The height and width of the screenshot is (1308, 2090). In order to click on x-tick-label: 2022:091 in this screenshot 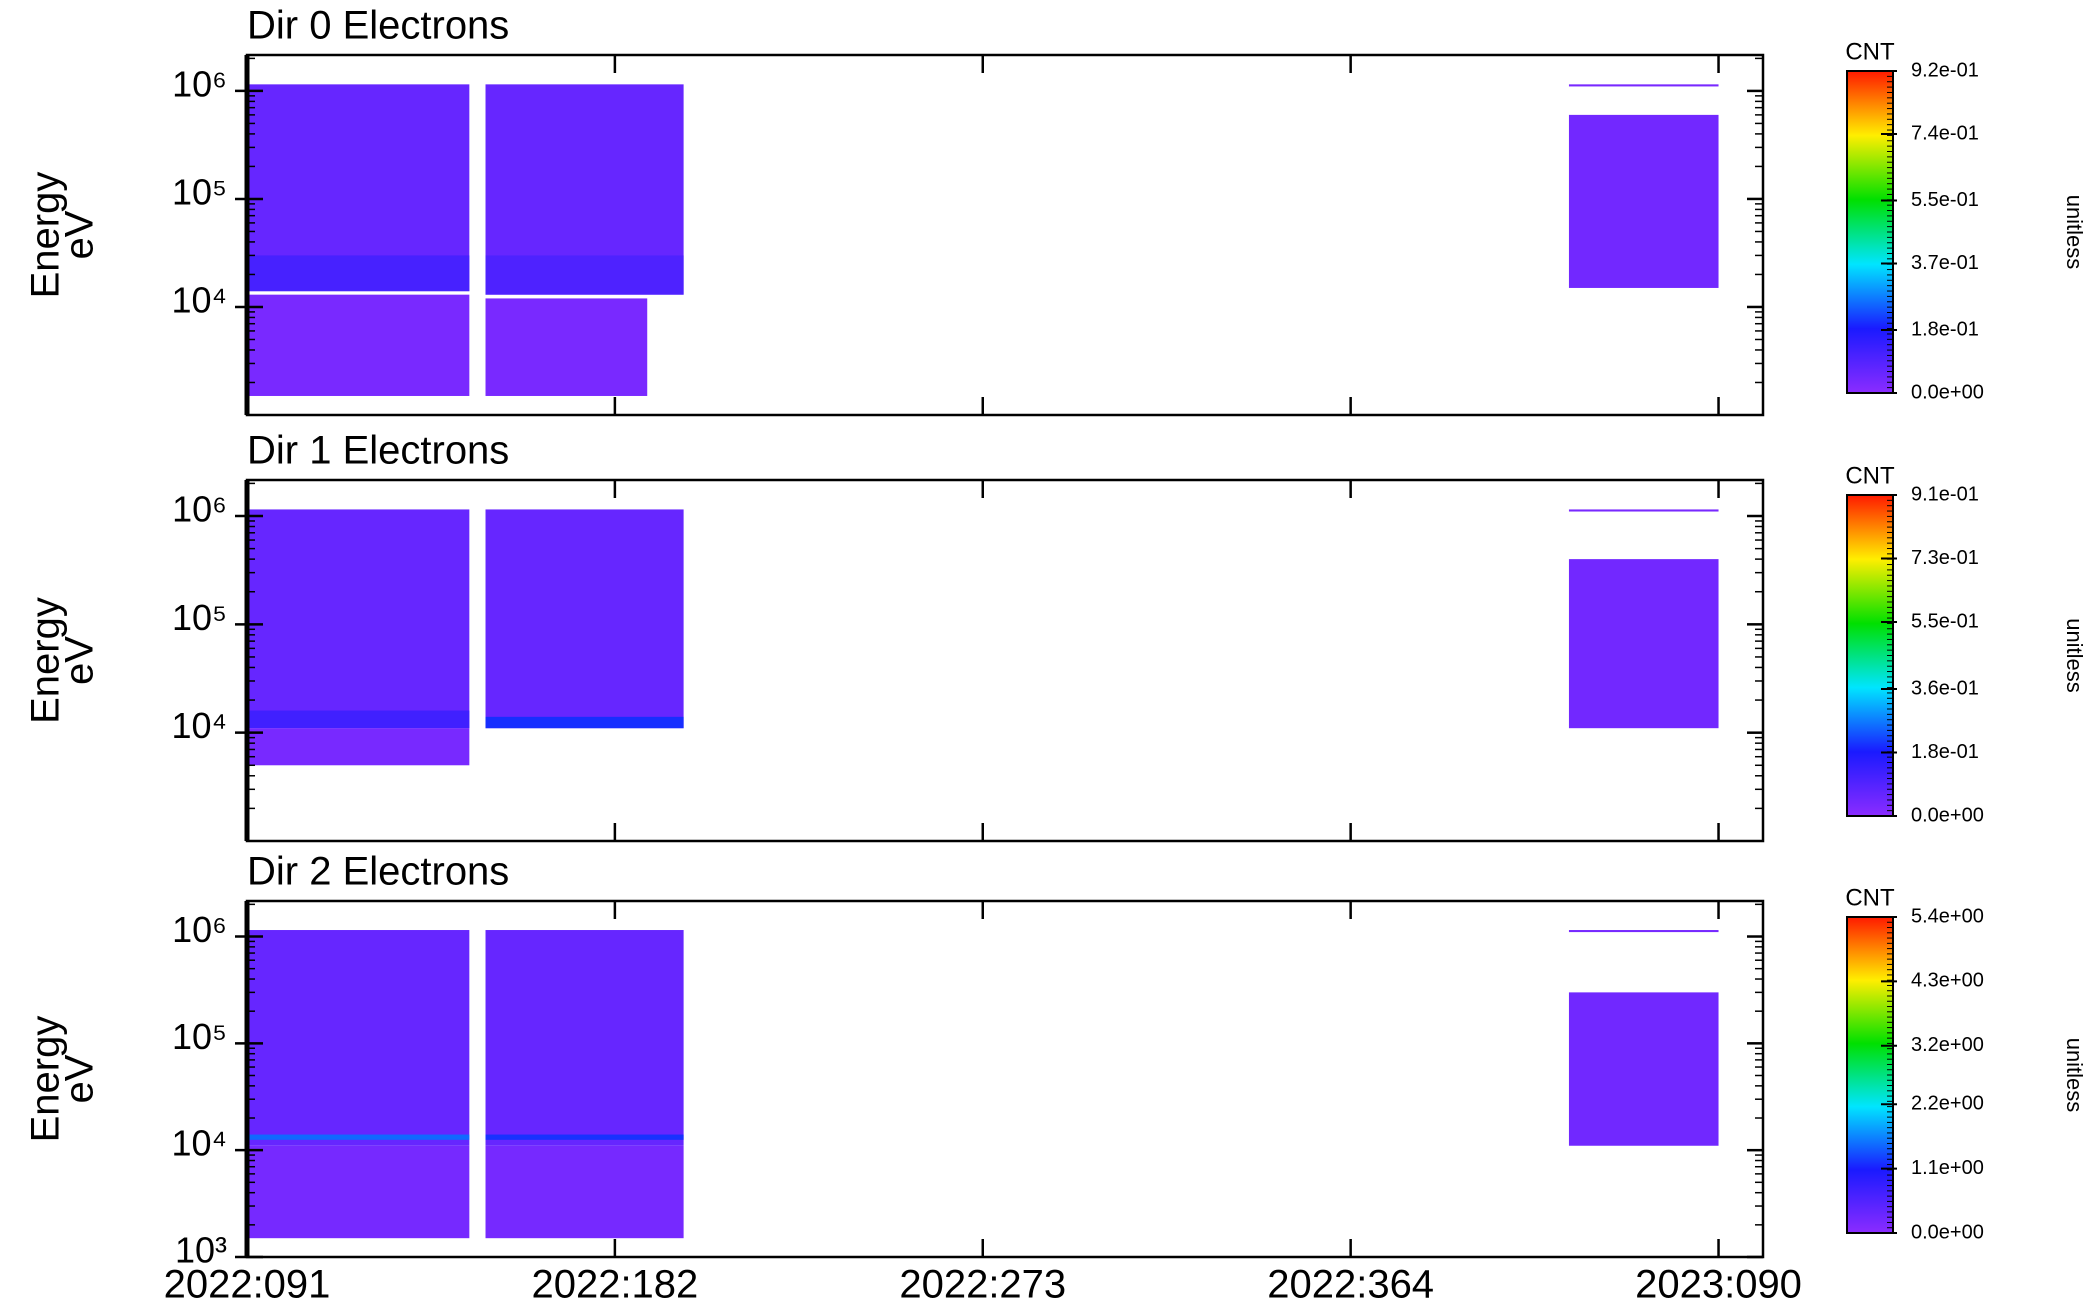, I will do `click(247, 1285)`.